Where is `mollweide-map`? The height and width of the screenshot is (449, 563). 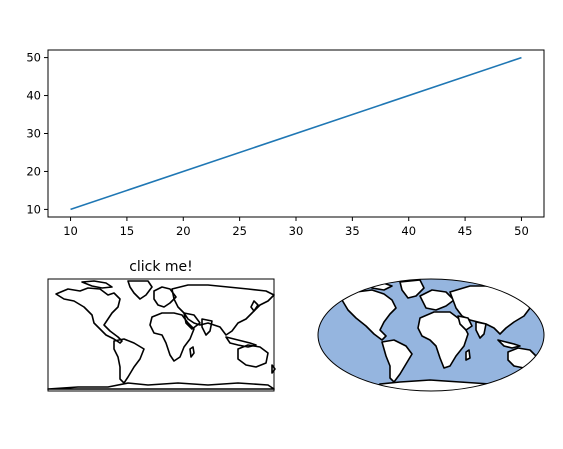 mollweide-map is located at coordinates (431, 335).